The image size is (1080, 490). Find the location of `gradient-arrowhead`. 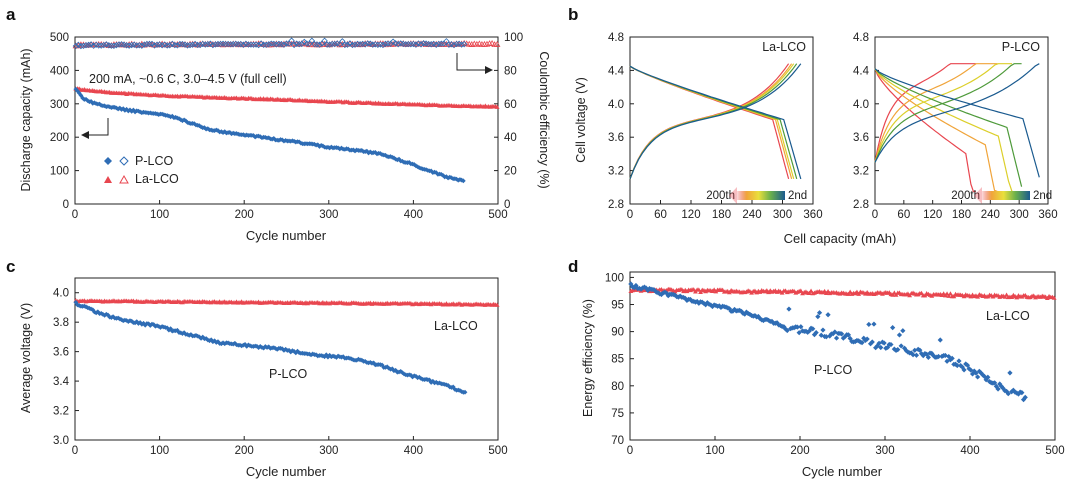

gradient-arrowhead is located at coordinates (733, 195).